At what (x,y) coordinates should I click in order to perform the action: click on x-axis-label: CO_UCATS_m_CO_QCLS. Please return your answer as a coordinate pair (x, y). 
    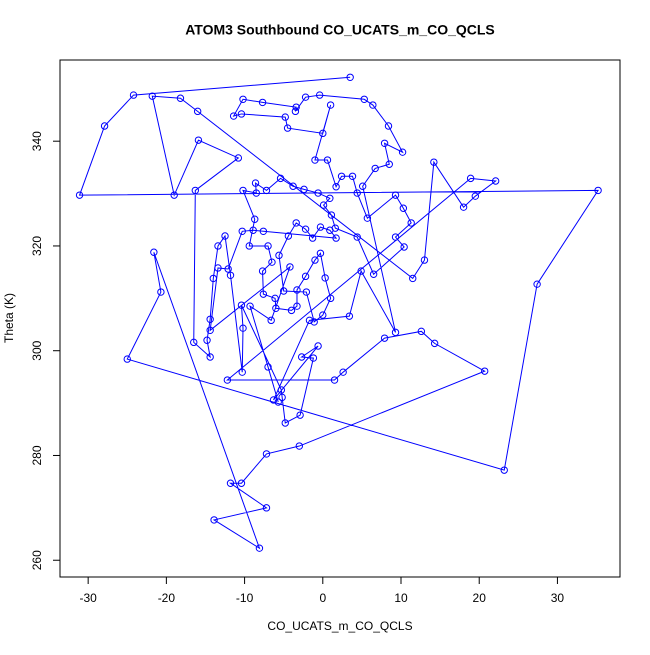
    Looking at the image, I should click on (339, 626).